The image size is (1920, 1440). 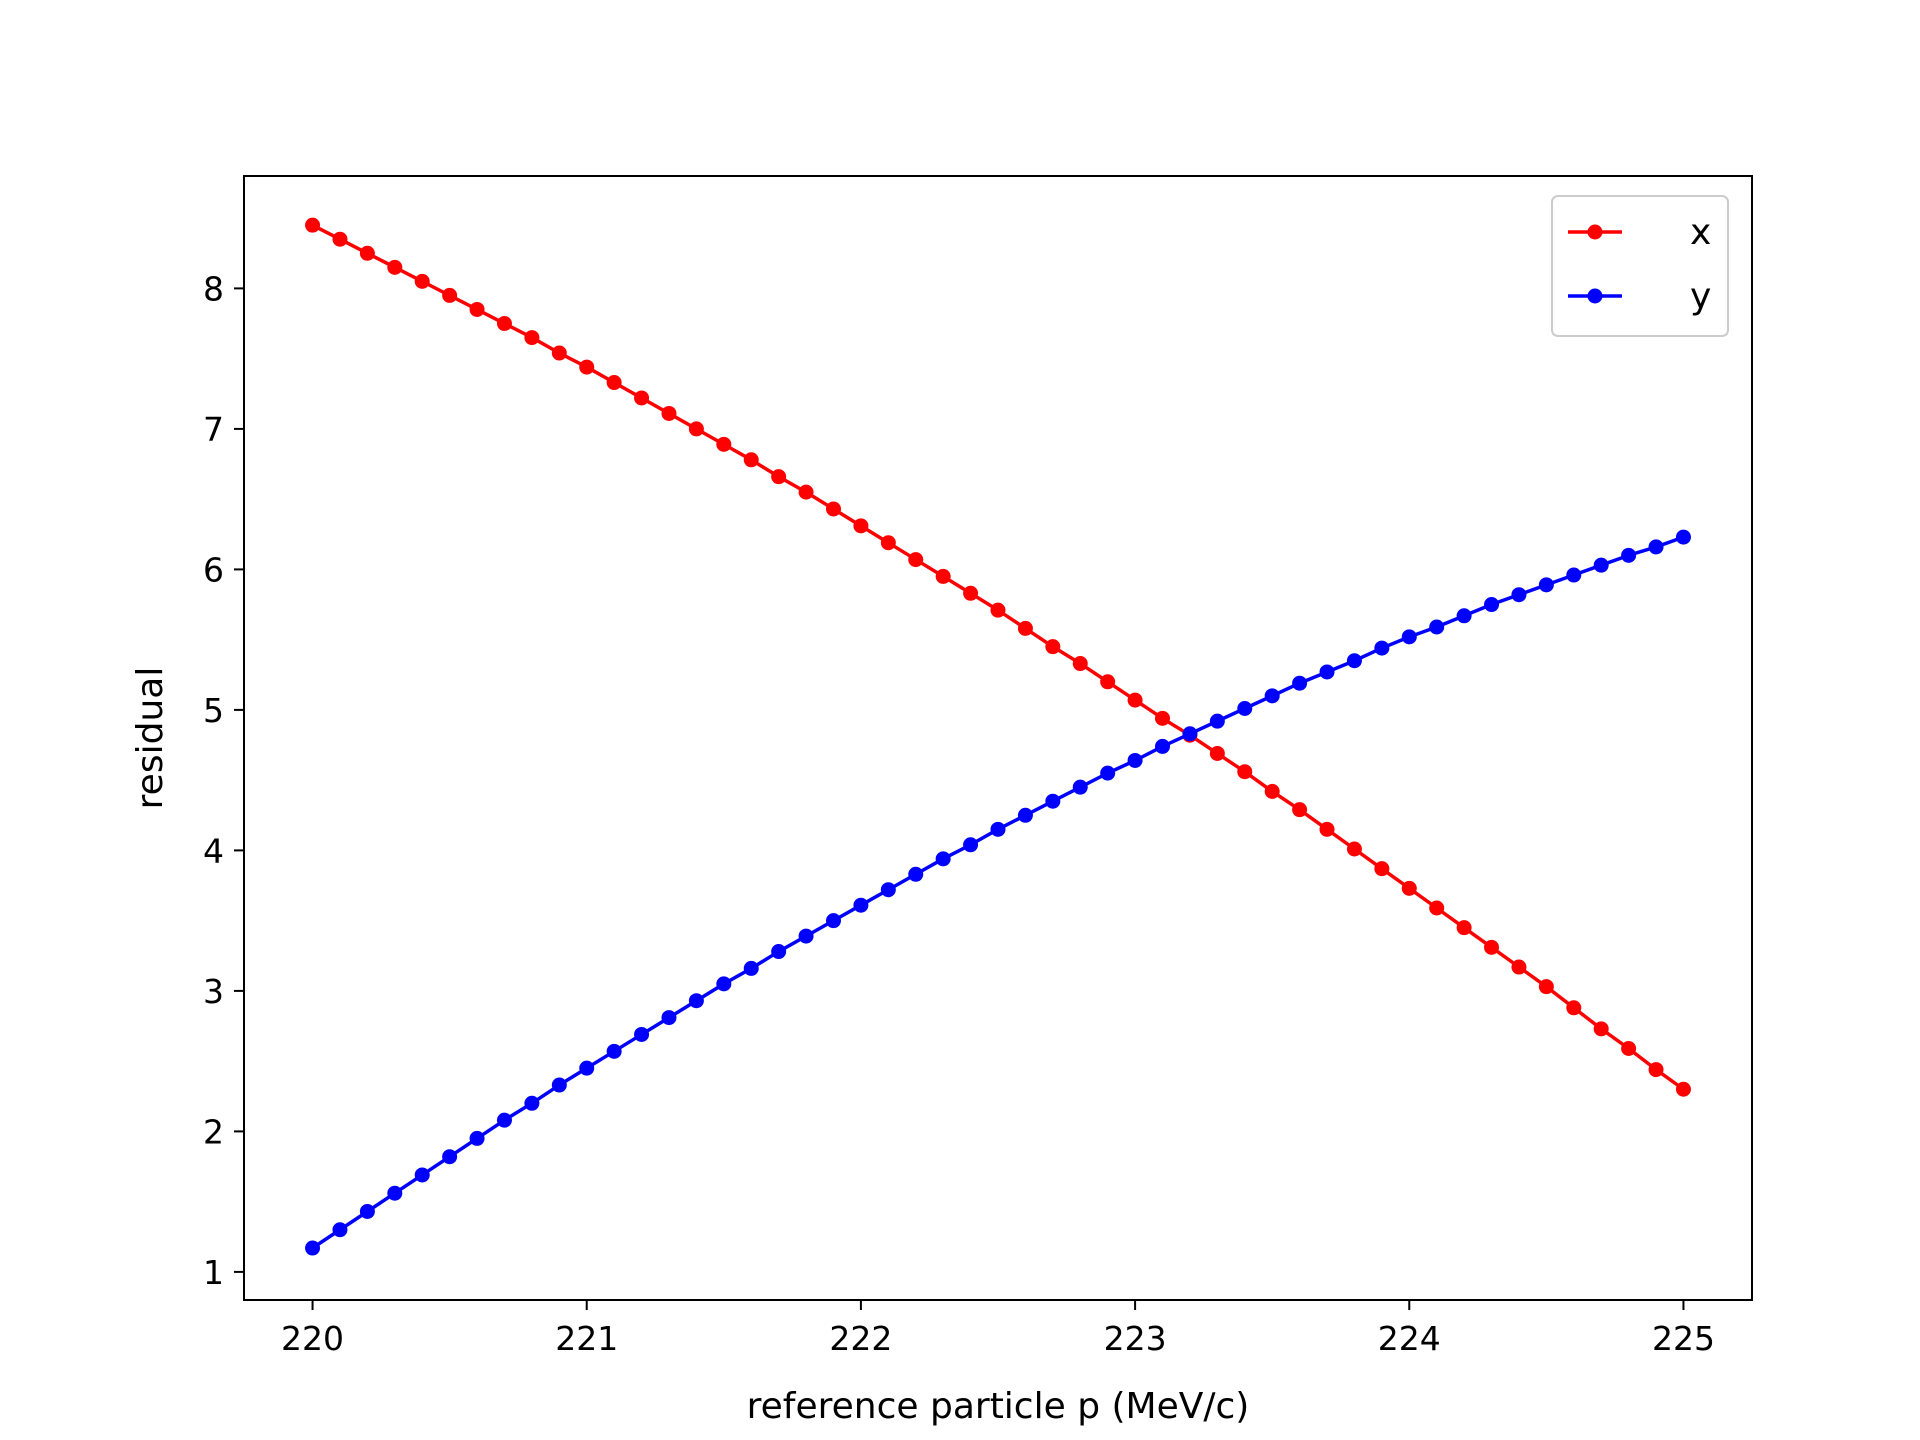 What do you see at coordinates (213, 850) in the screenshot?
I see `y-tick-label: 4` at bounding box center [213, 850].